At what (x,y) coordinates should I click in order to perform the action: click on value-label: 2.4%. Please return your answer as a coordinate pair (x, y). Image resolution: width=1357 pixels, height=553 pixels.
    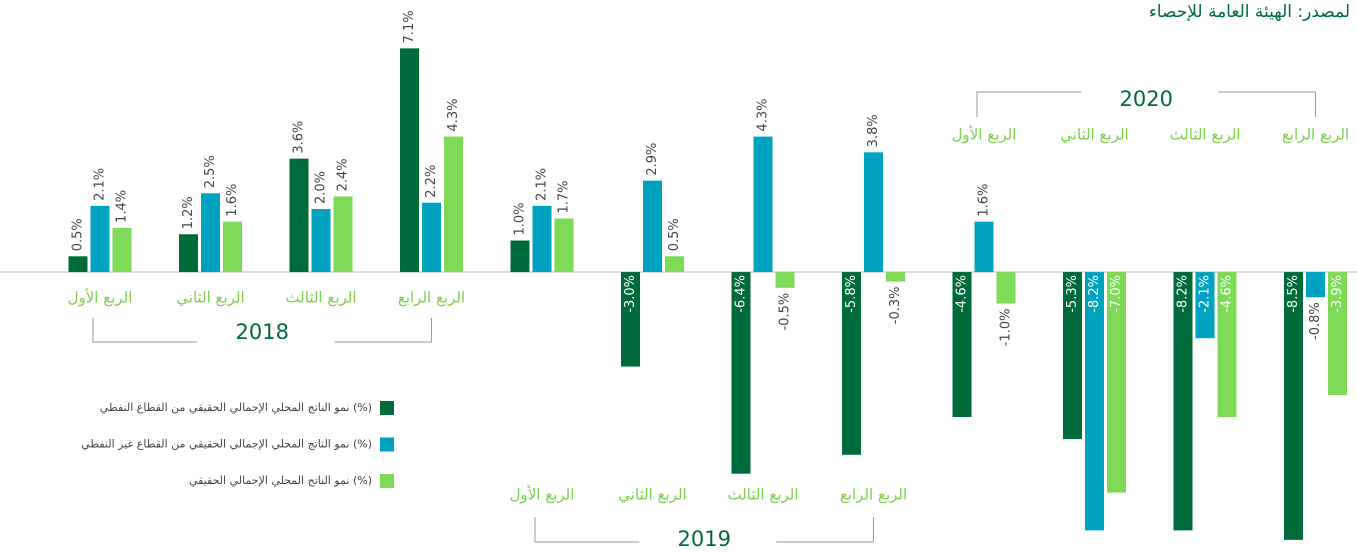
    Looking at the image, I should click on (343, 174).